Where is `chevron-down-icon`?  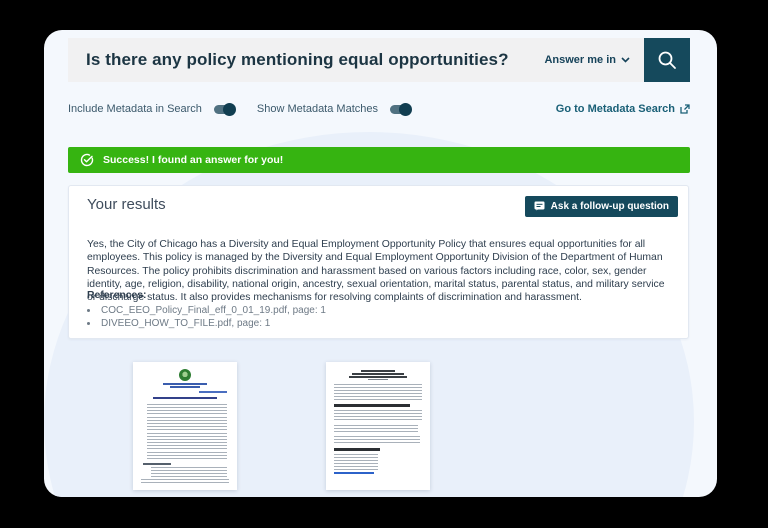 chevron-down-icon is located at coordinates (625, 60).